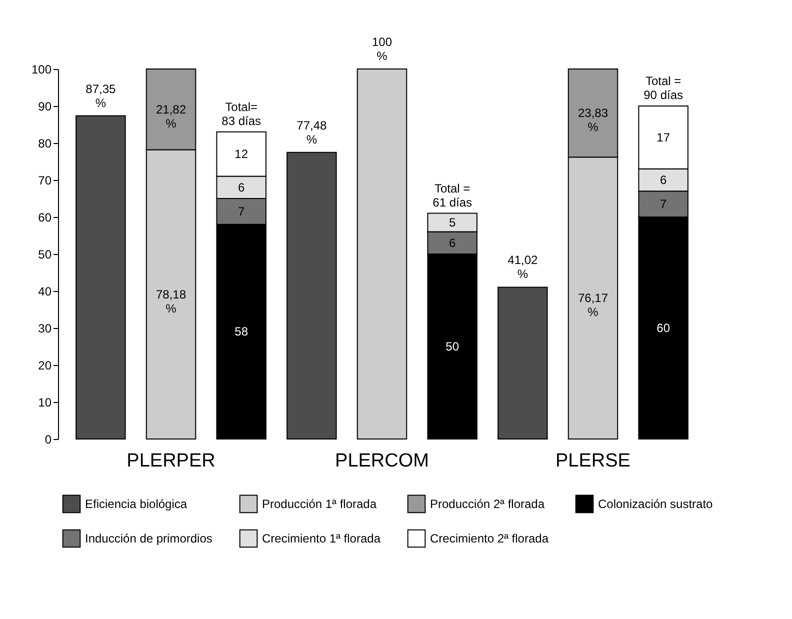 This screenshot has height=619, width=792. Describe the element at coordinates (592, 461) in the screenshot. I see `x-tick-label: PLERSE` at that location.